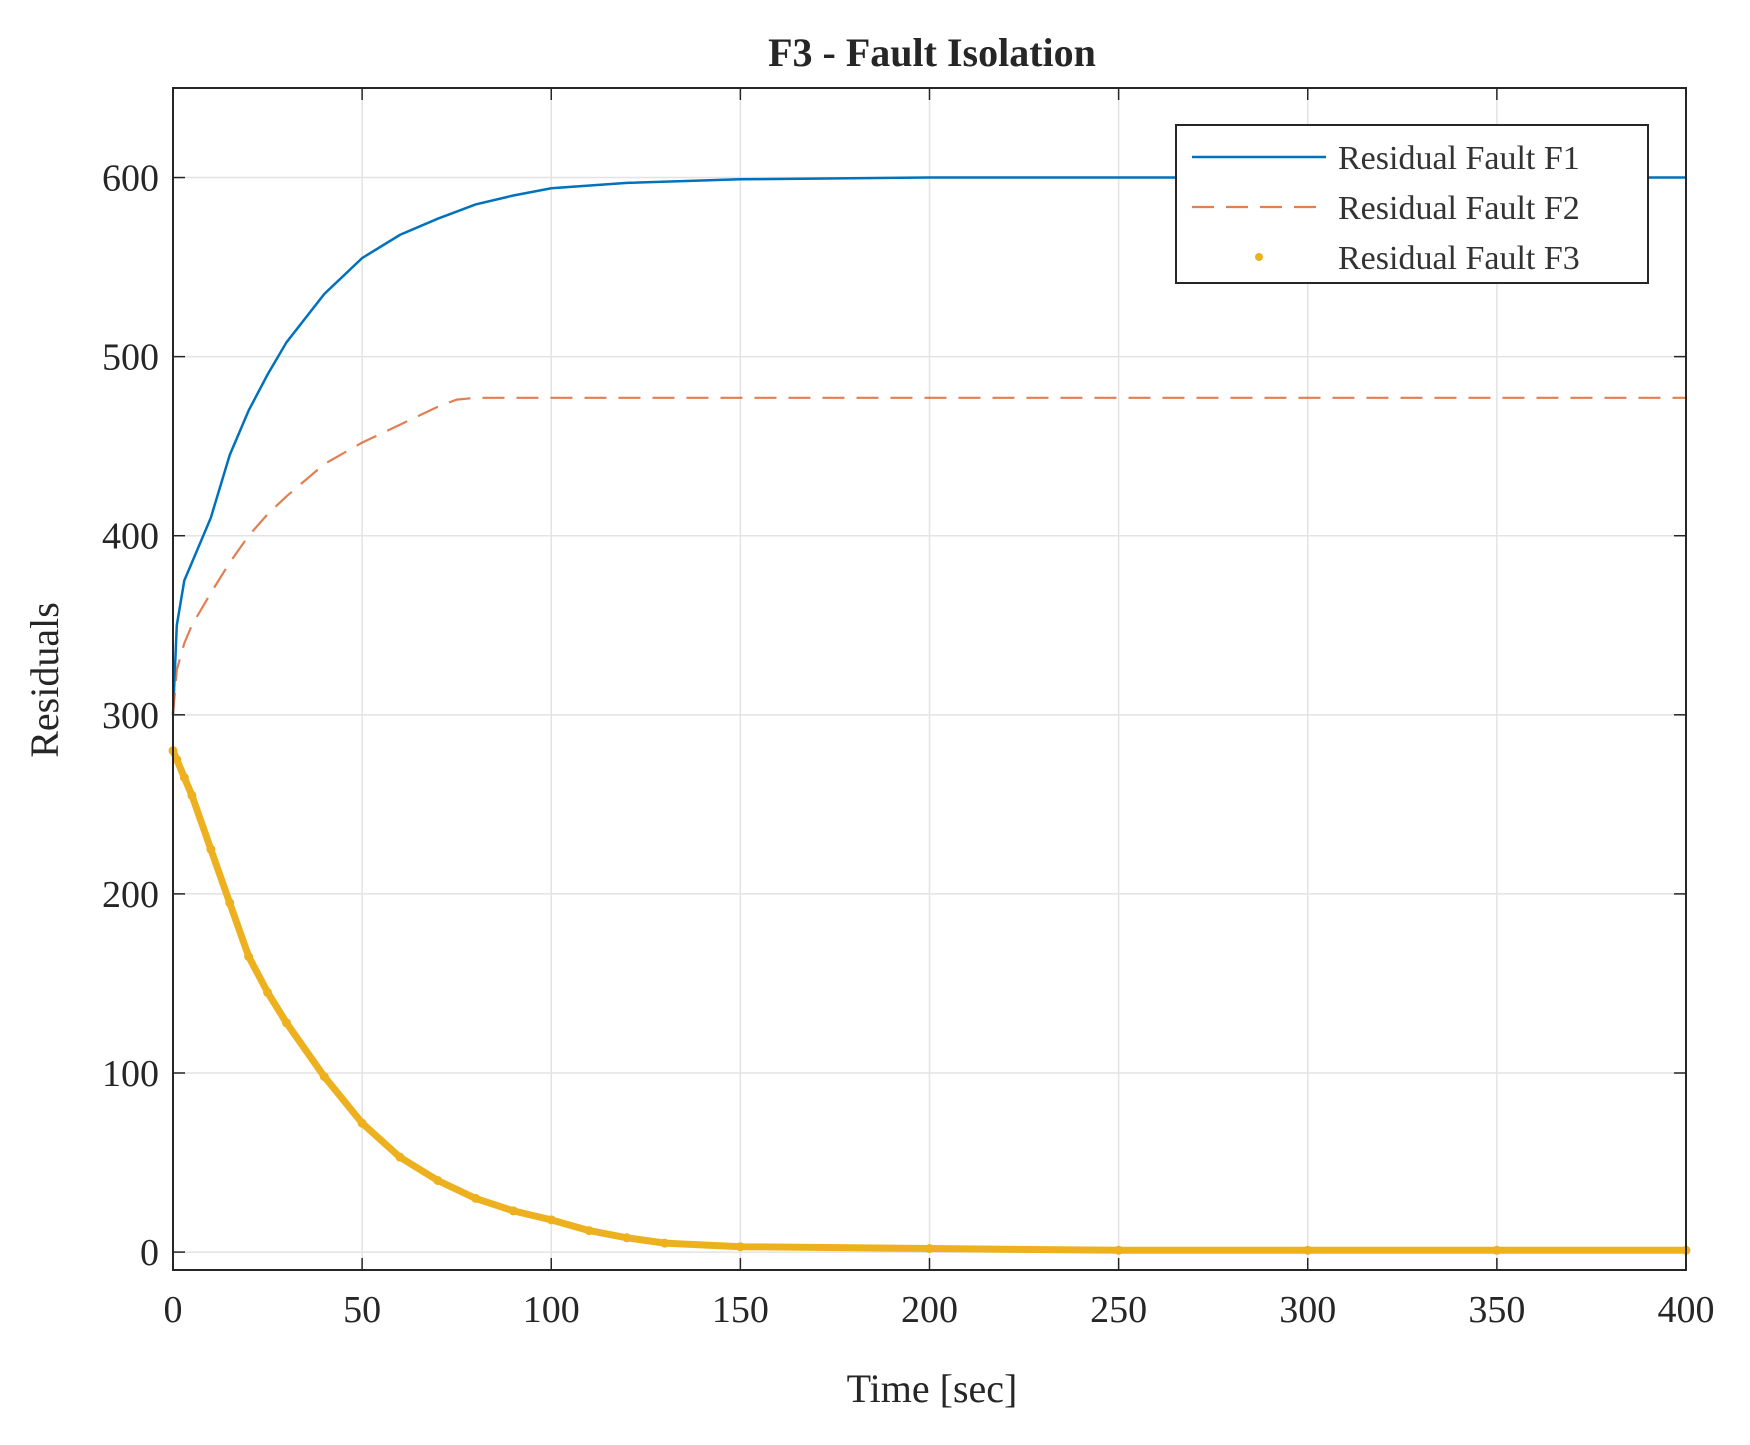 Image resolution: width=1750 pixels, height=1445 pixels. What do you see at coordinates (1307, 1310) in the screenshot?
I see `x-tick-label: 300` at bounding box center [1307, 1310].